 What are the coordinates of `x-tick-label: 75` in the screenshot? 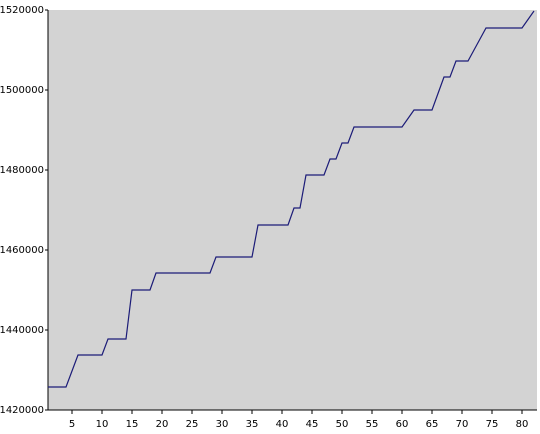 It's located at (492, 424).